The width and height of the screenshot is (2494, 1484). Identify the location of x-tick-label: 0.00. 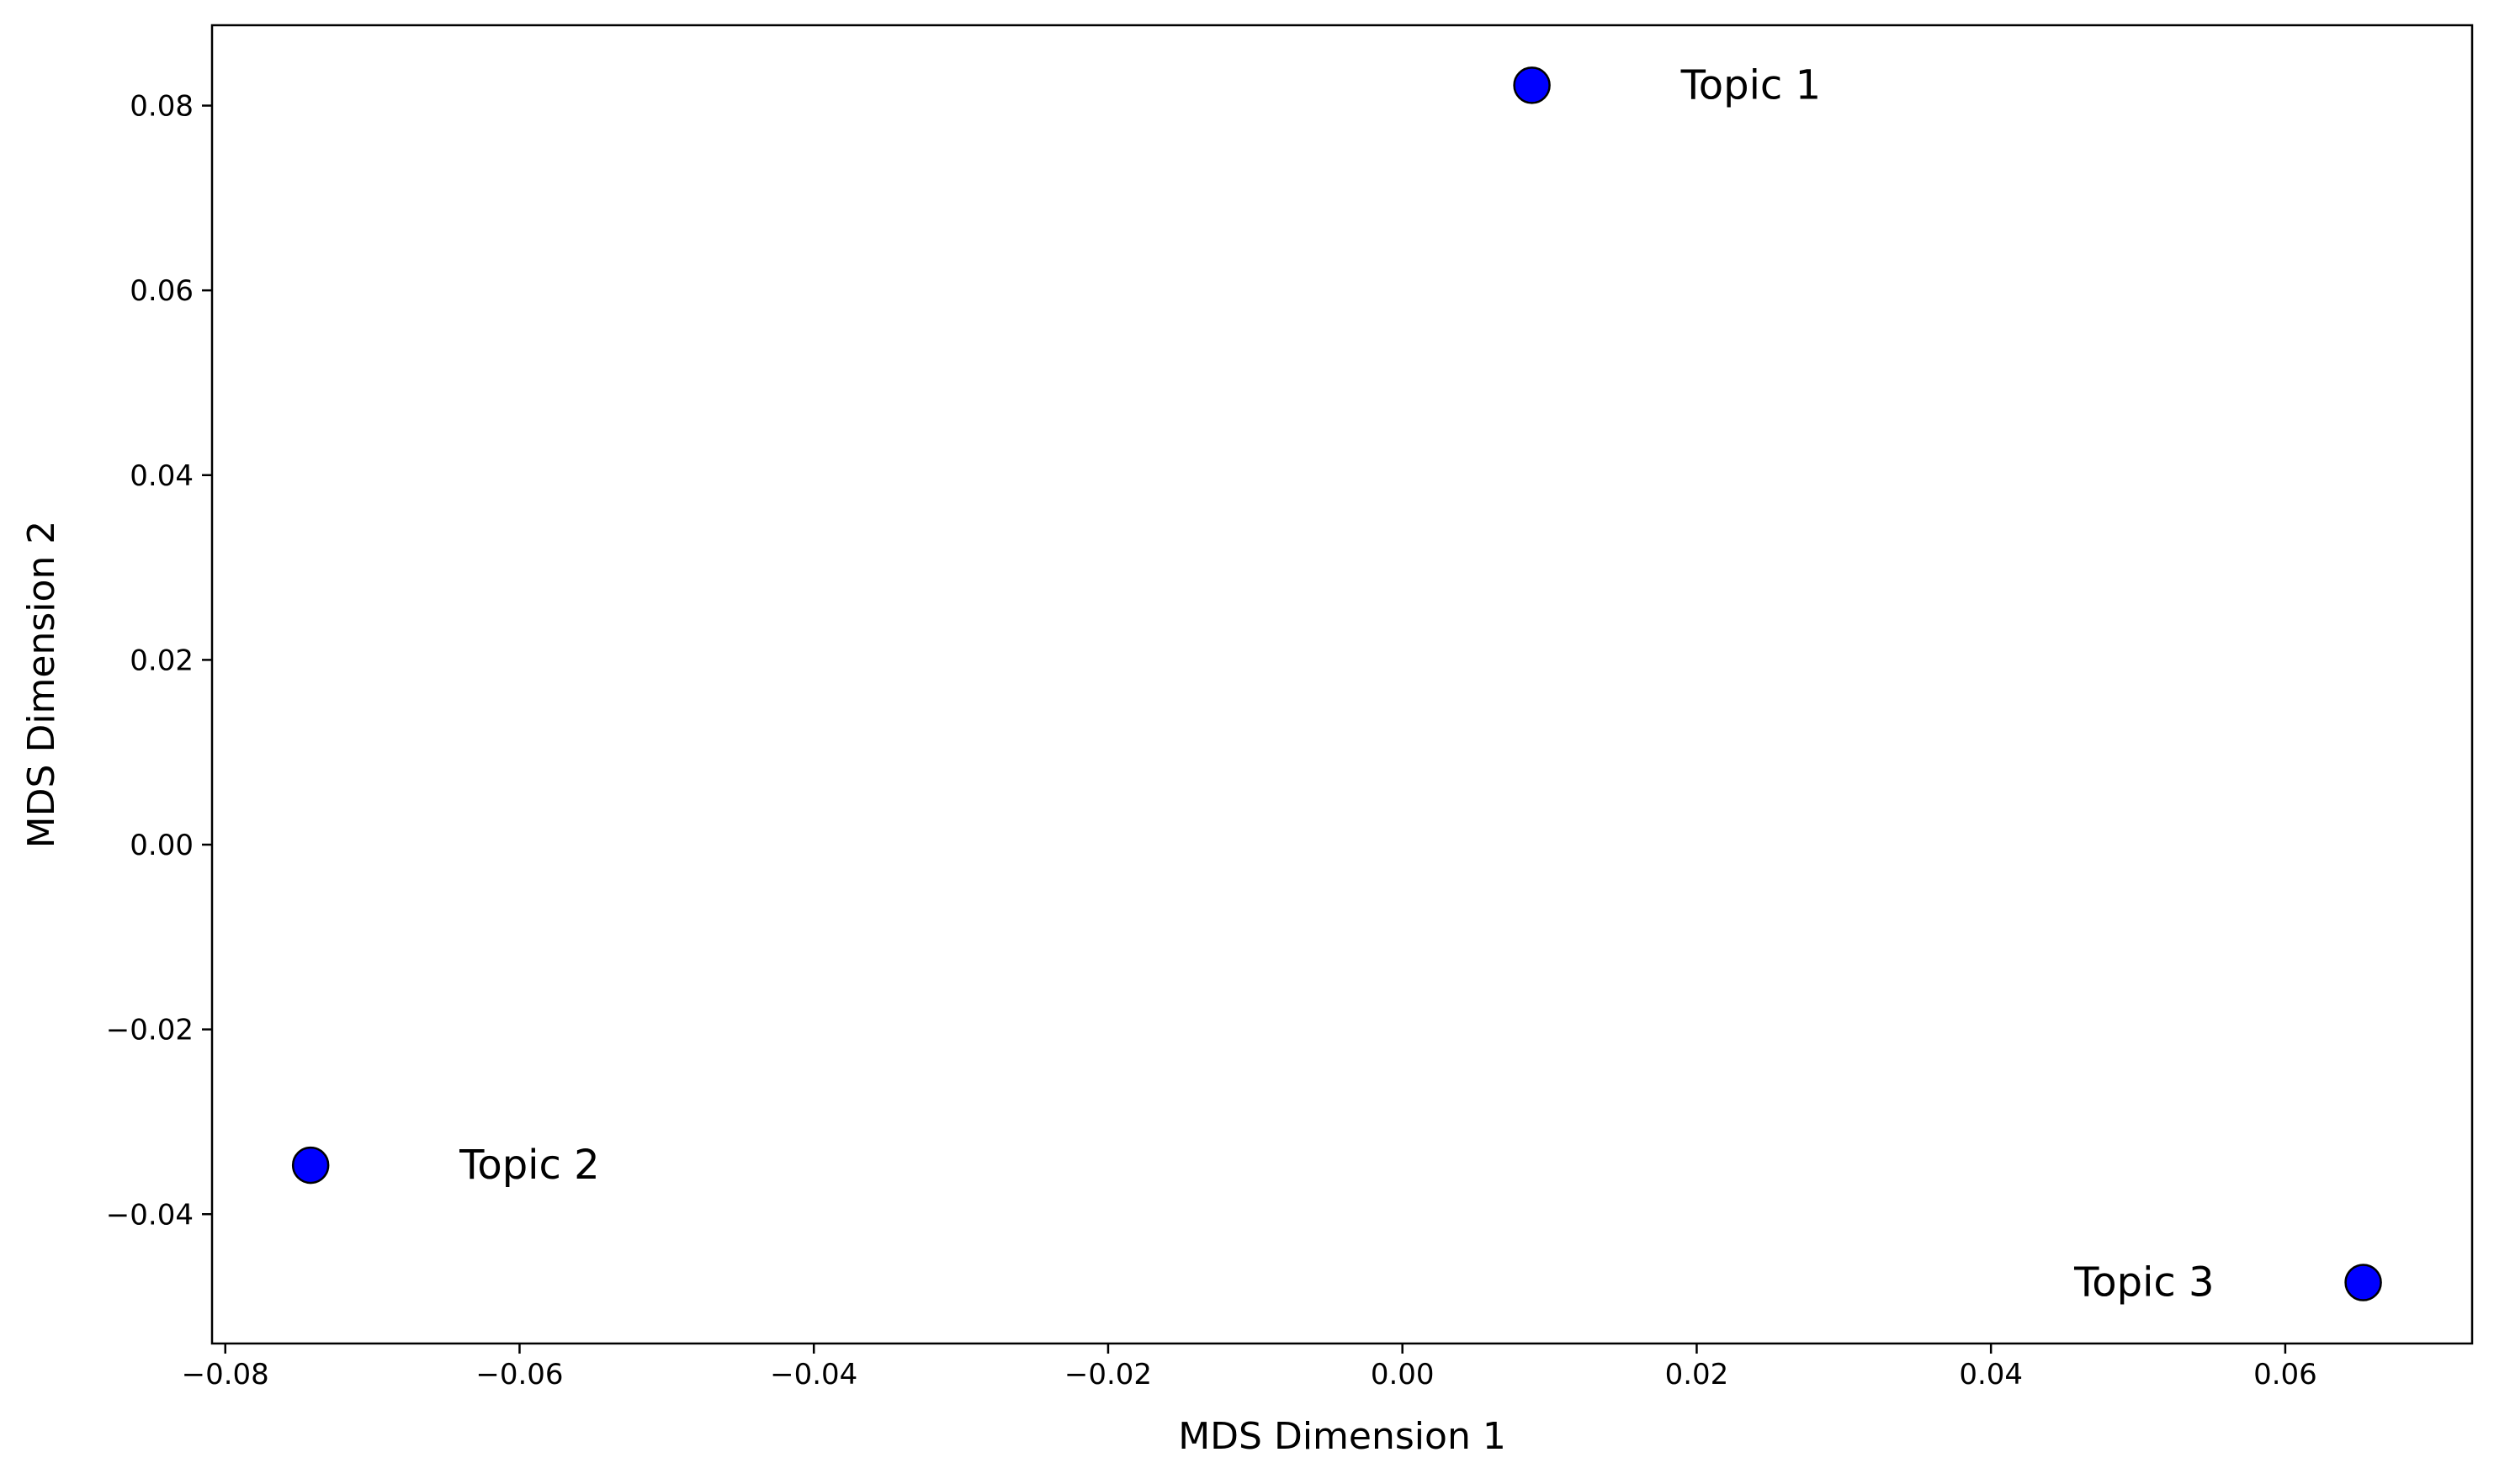
(1403, 1374).